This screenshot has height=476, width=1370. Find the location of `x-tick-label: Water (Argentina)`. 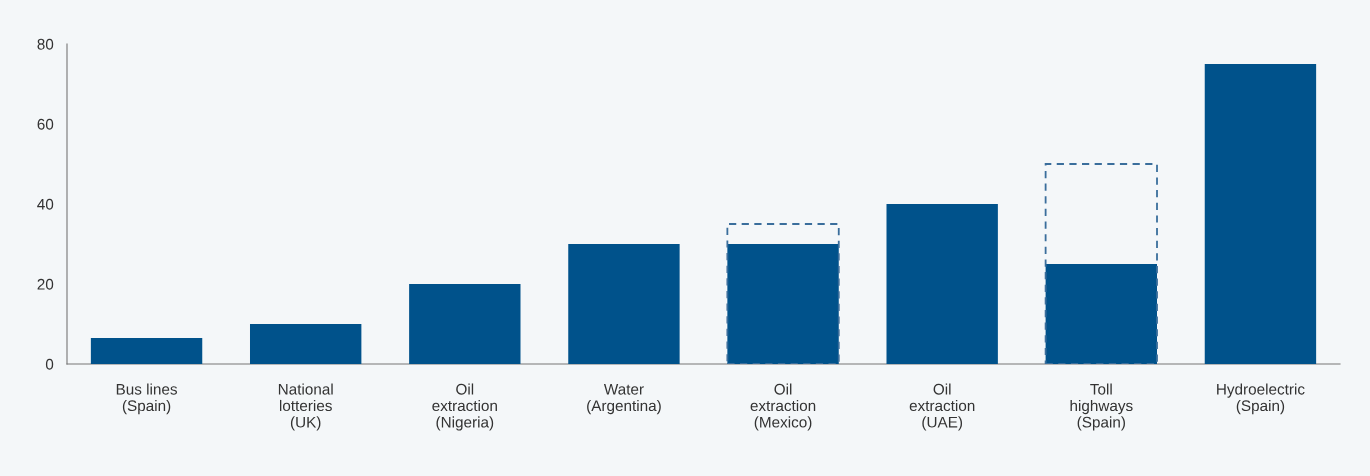

x-tick-label: Water (Argentina) is located at coordinates (624, 399).